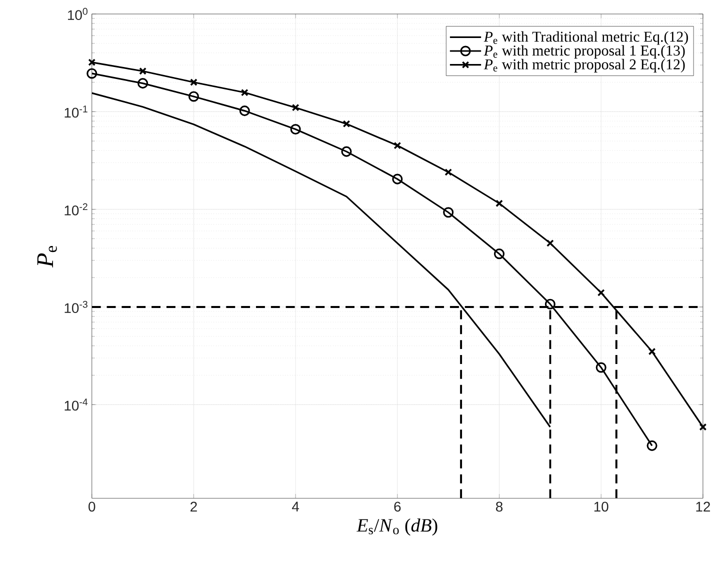 The image size is (714, 562). Describe the element at coordinates (601, 507) in the screenshot. I see `x-tick-label: 10` at that location.